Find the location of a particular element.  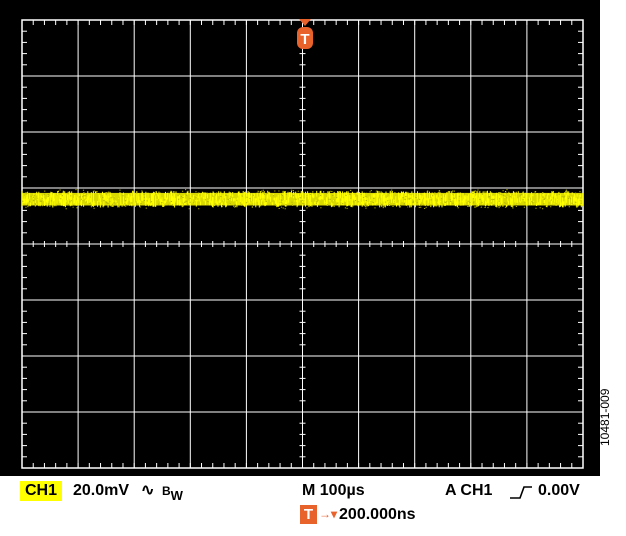

trigger-delay-badge: T is located at coordinates (308, 514).